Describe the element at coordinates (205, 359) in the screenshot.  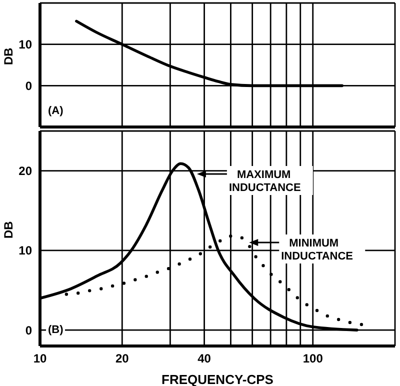
I see `x-tick-label: 40` at that location.